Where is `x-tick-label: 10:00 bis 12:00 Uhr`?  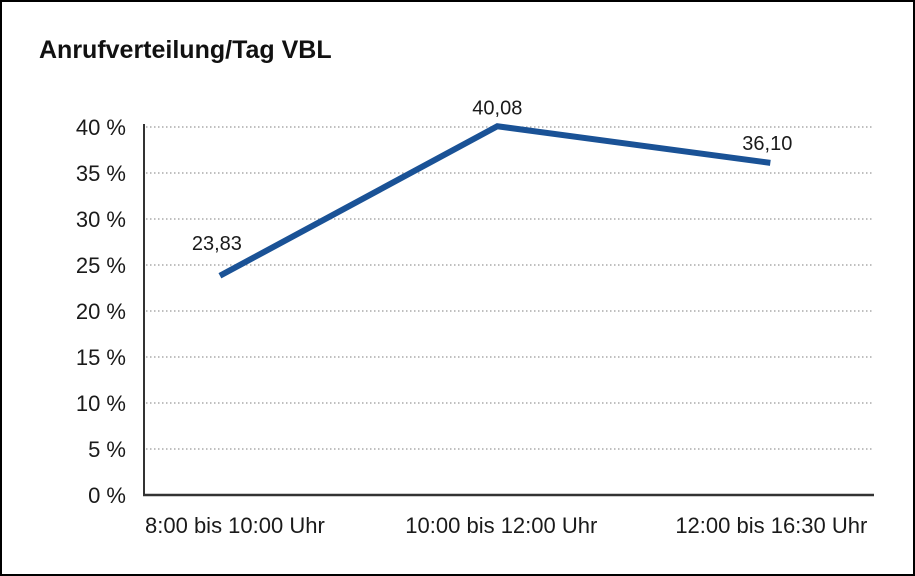
x-tick-label: 10:00 bis 12:00 Uhr is located at coordinates (501, 525).